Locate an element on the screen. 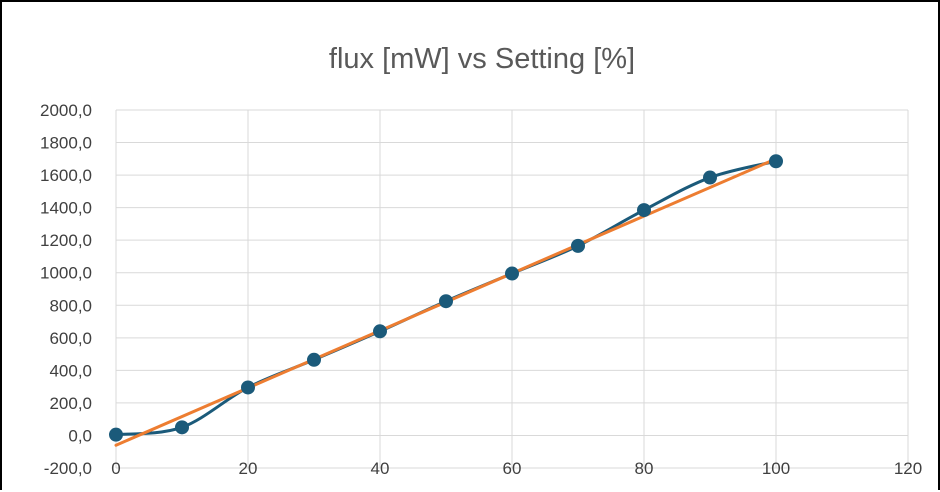  x-tick-label: 120 is located at coordinates (908, 468).